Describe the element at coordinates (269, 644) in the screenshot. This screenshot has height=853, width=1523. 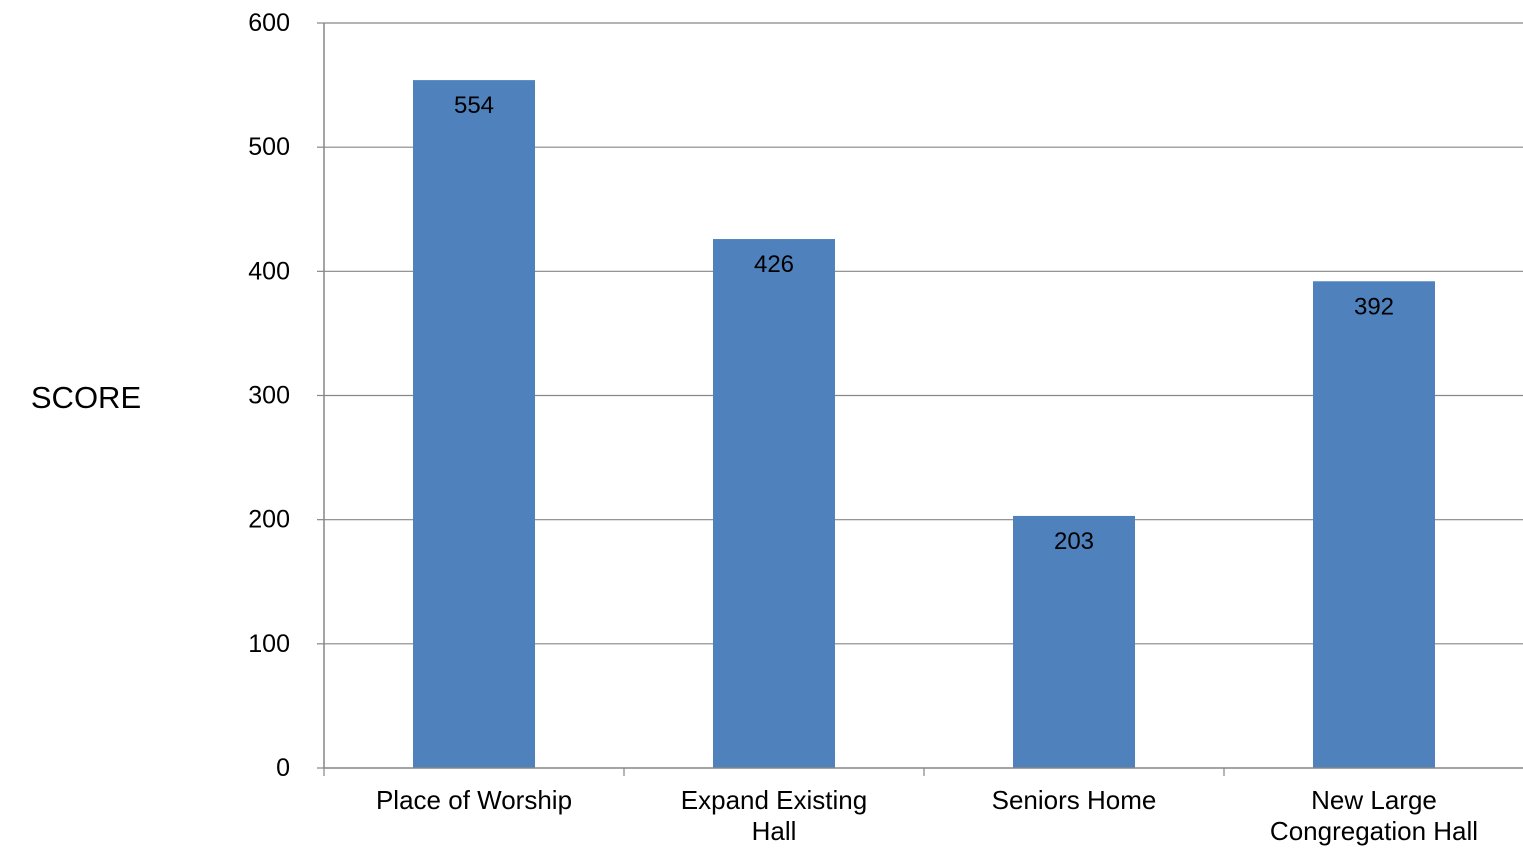
I see `y-tick-label: 100` at that location.